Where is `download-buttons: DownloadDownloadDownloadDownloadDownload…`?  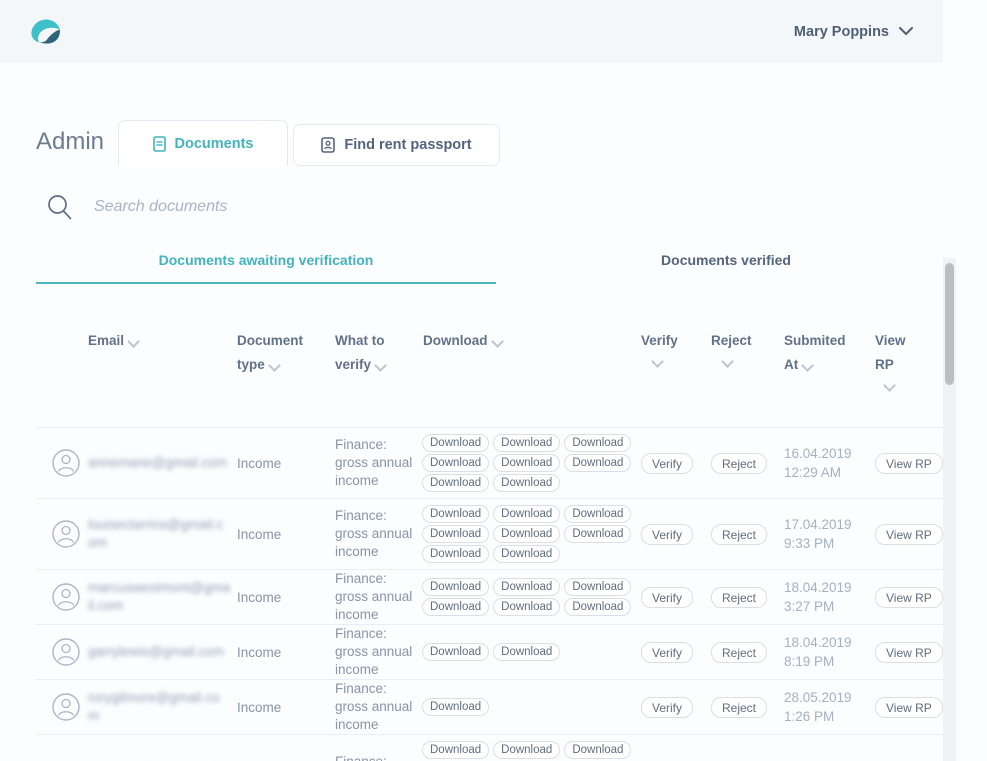 download-buttons: DownloadDownloadDownloadDownloadDownload… is located at coordinates (528, 748).